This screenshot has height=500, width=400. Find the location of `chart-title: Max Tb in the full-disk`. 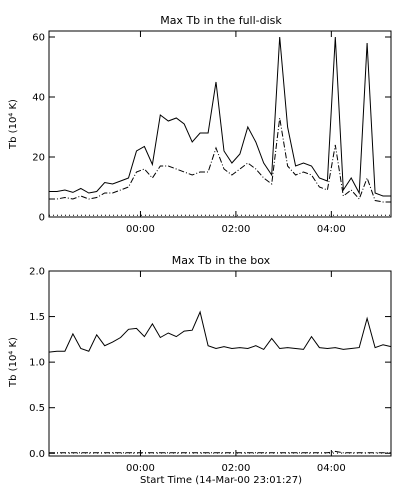

chart-title: Max Tb in the full-disk is located at coordinates (221, 20).